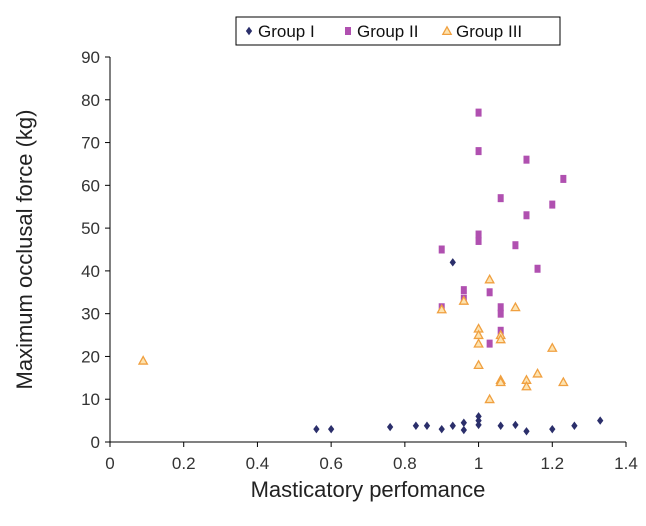 This screenshot has height=526, width=646. I want to click on x-tick-label: 0.2, so click(184, 463).